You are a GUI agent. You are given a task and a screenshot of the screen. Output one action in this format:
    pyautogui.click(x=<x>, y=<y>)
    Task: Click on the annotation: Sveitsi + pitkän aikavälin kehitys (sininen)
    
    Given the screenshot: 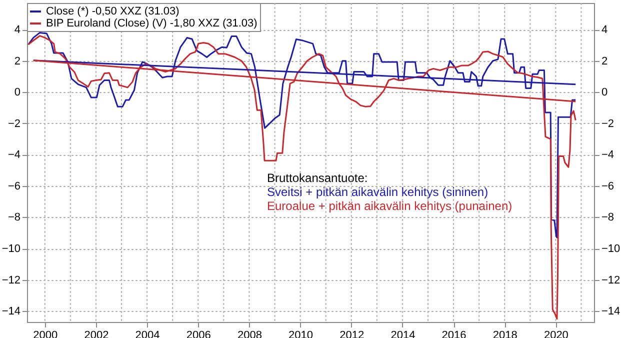 What is the action you would take?
    pyautogui.click(x=377, y=192)
    